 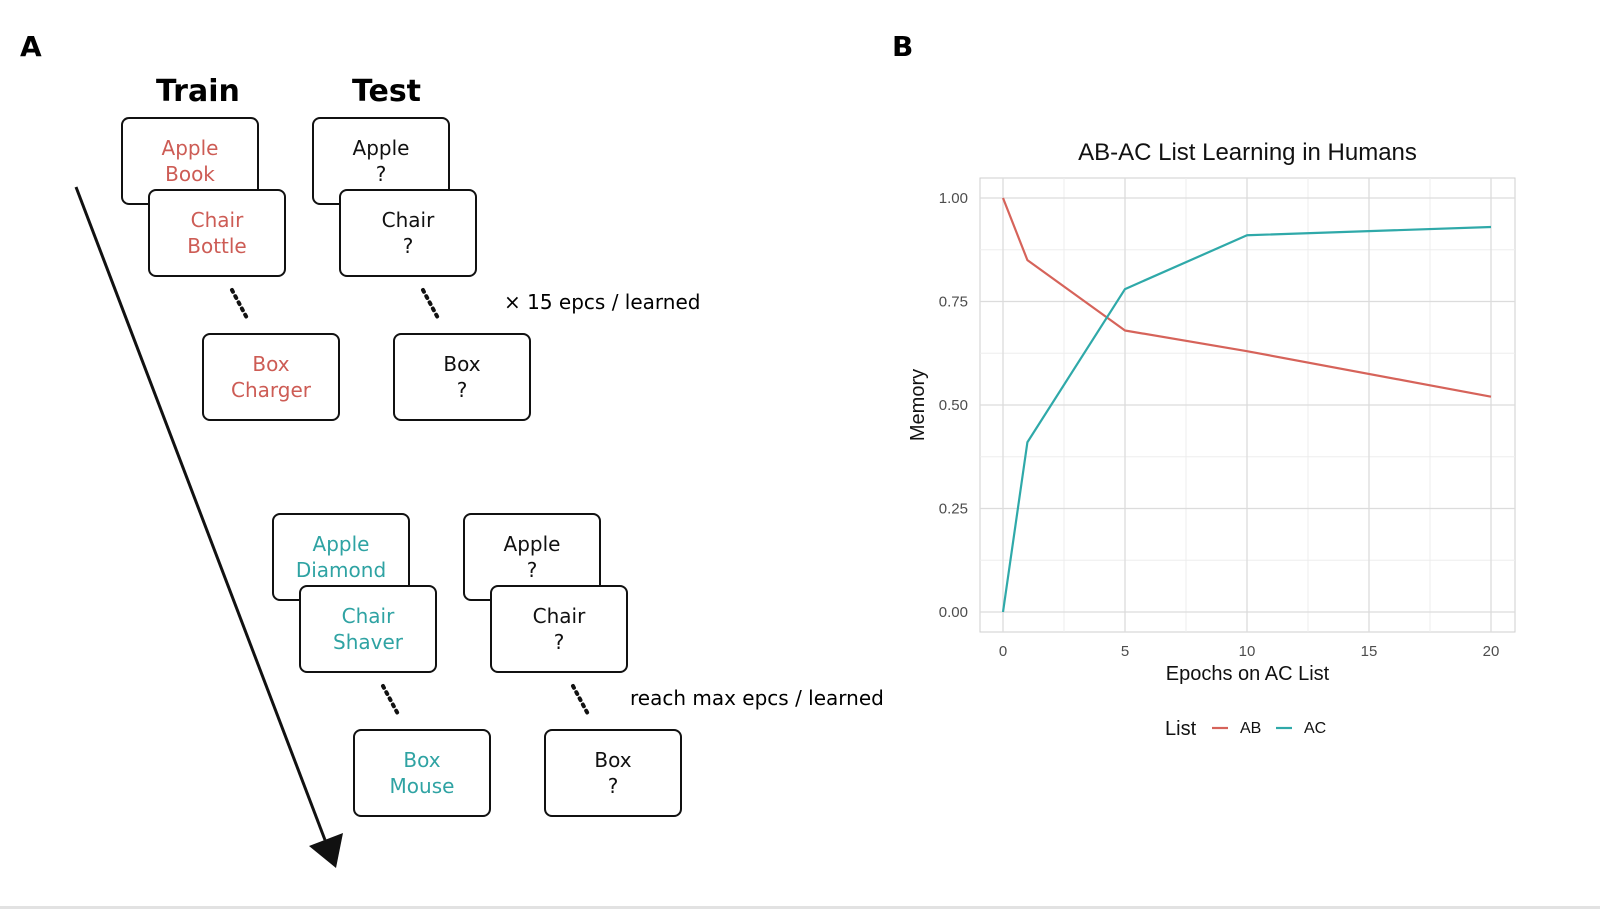 I want to click on y-tick-label: 0.75, so click(x=953, y=302).